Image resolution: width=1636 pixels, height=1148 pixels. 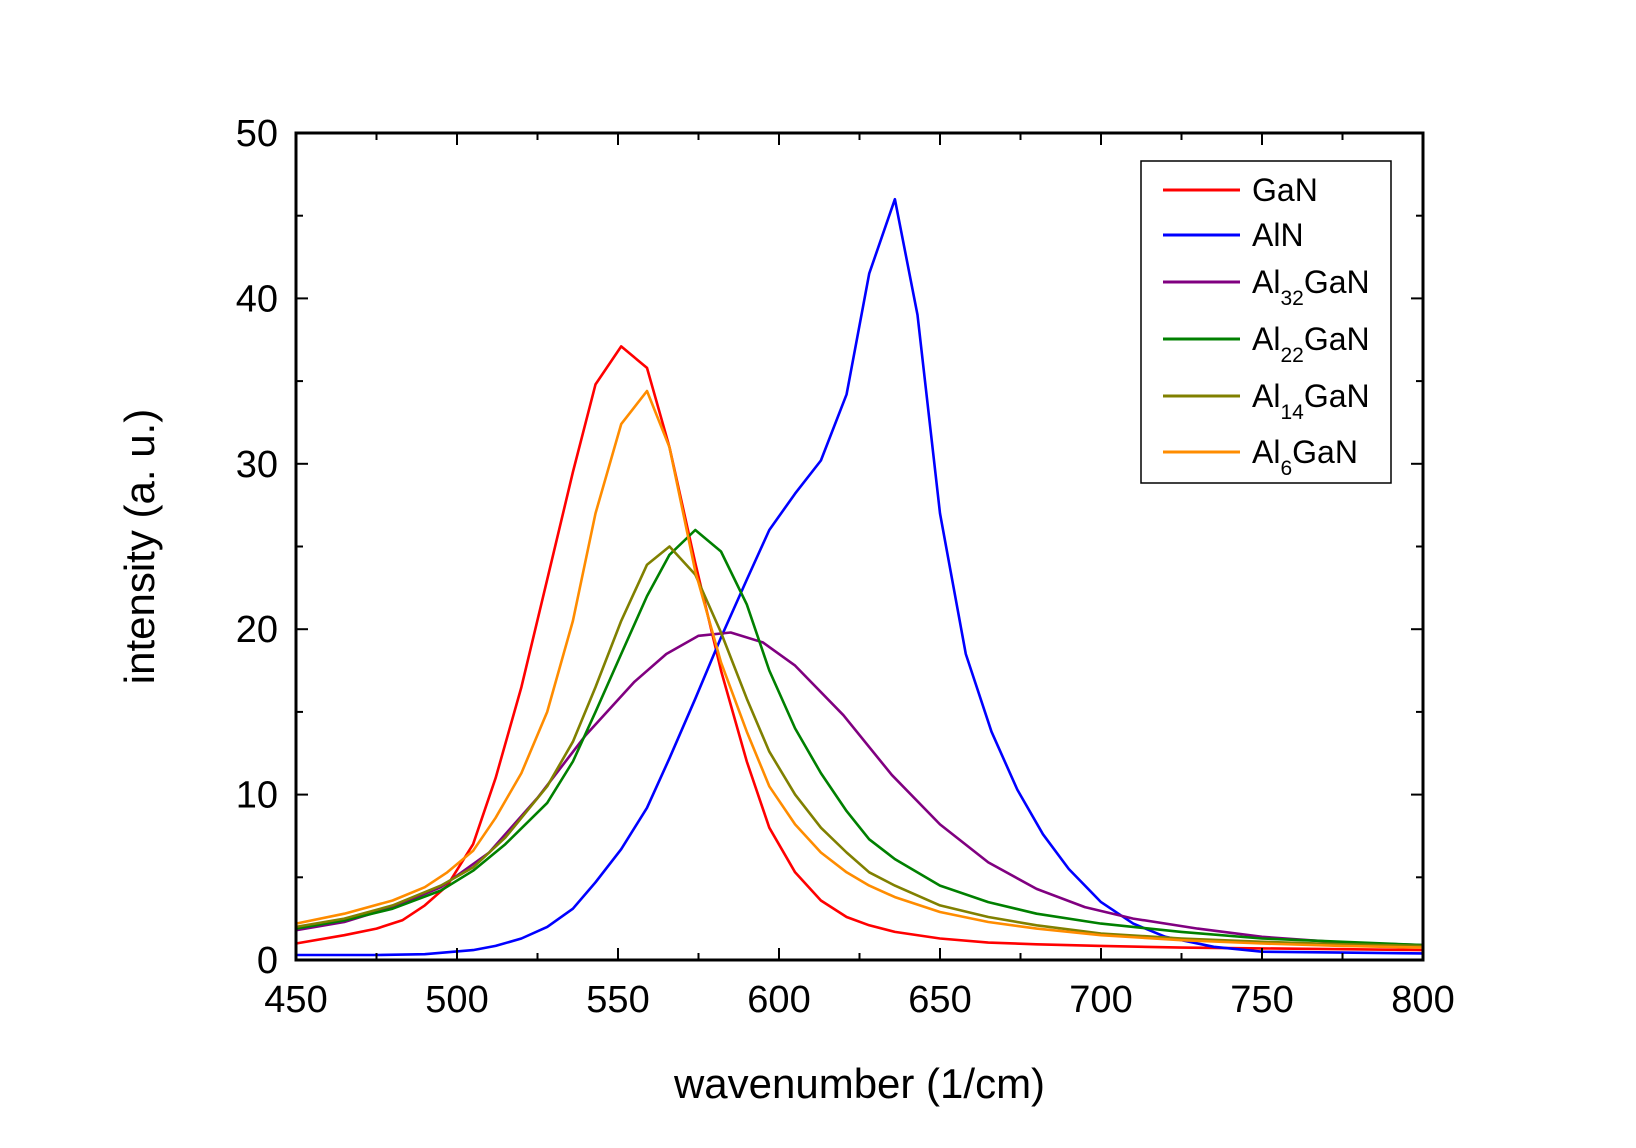 I want to click on legend-box, so click(x=1266, y=322).